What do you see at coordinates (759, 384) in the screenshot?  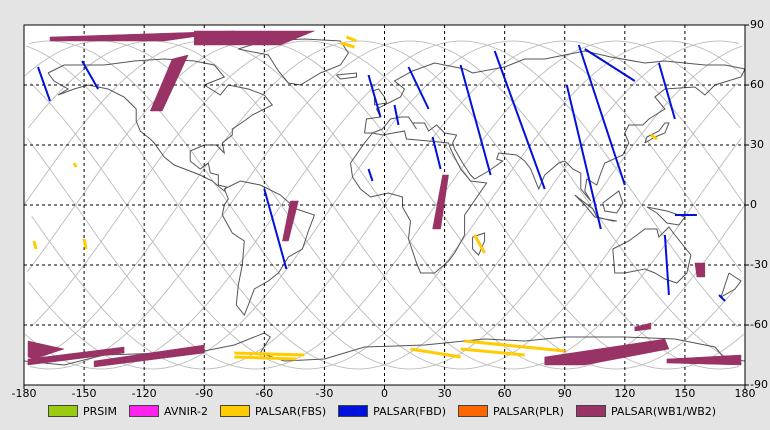 I see `lat-tick-label: -90` at bounding box center [759, 384].